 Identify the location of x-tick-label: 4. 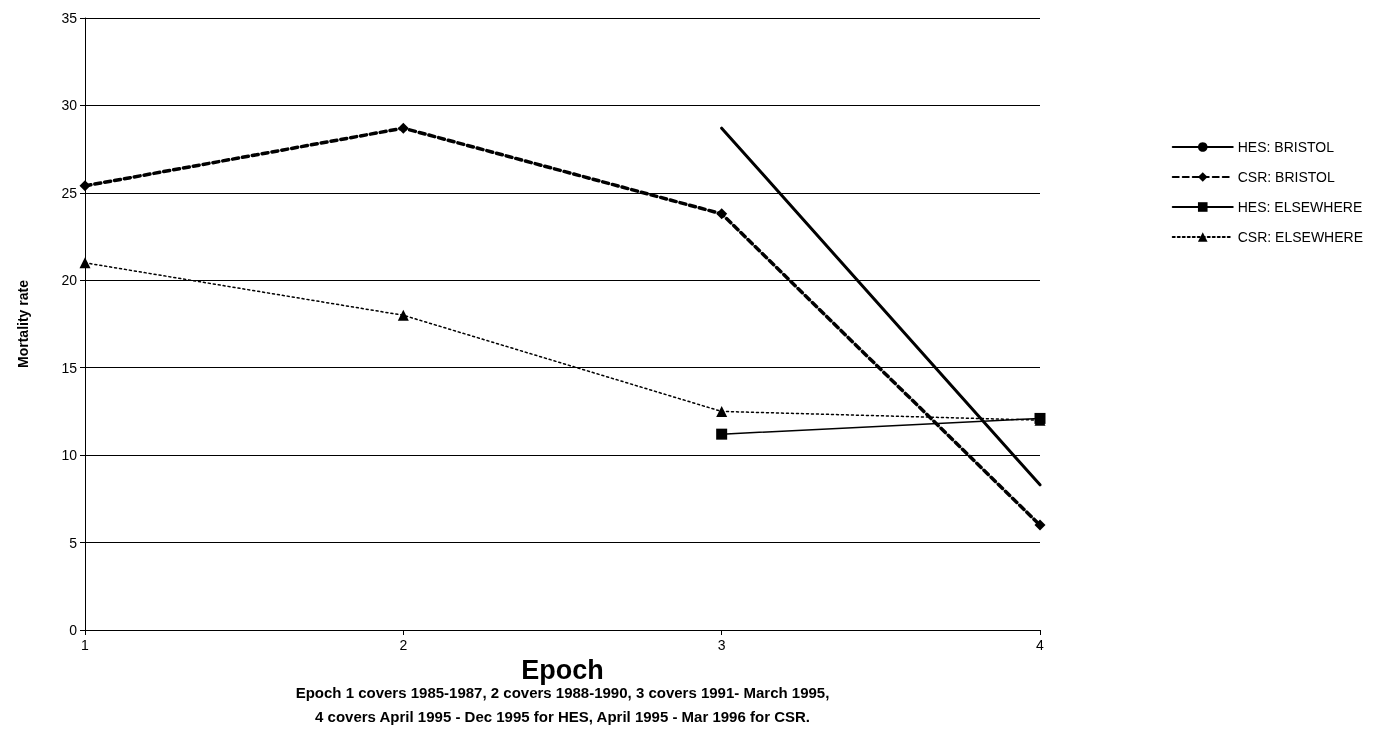
(1040, 645).